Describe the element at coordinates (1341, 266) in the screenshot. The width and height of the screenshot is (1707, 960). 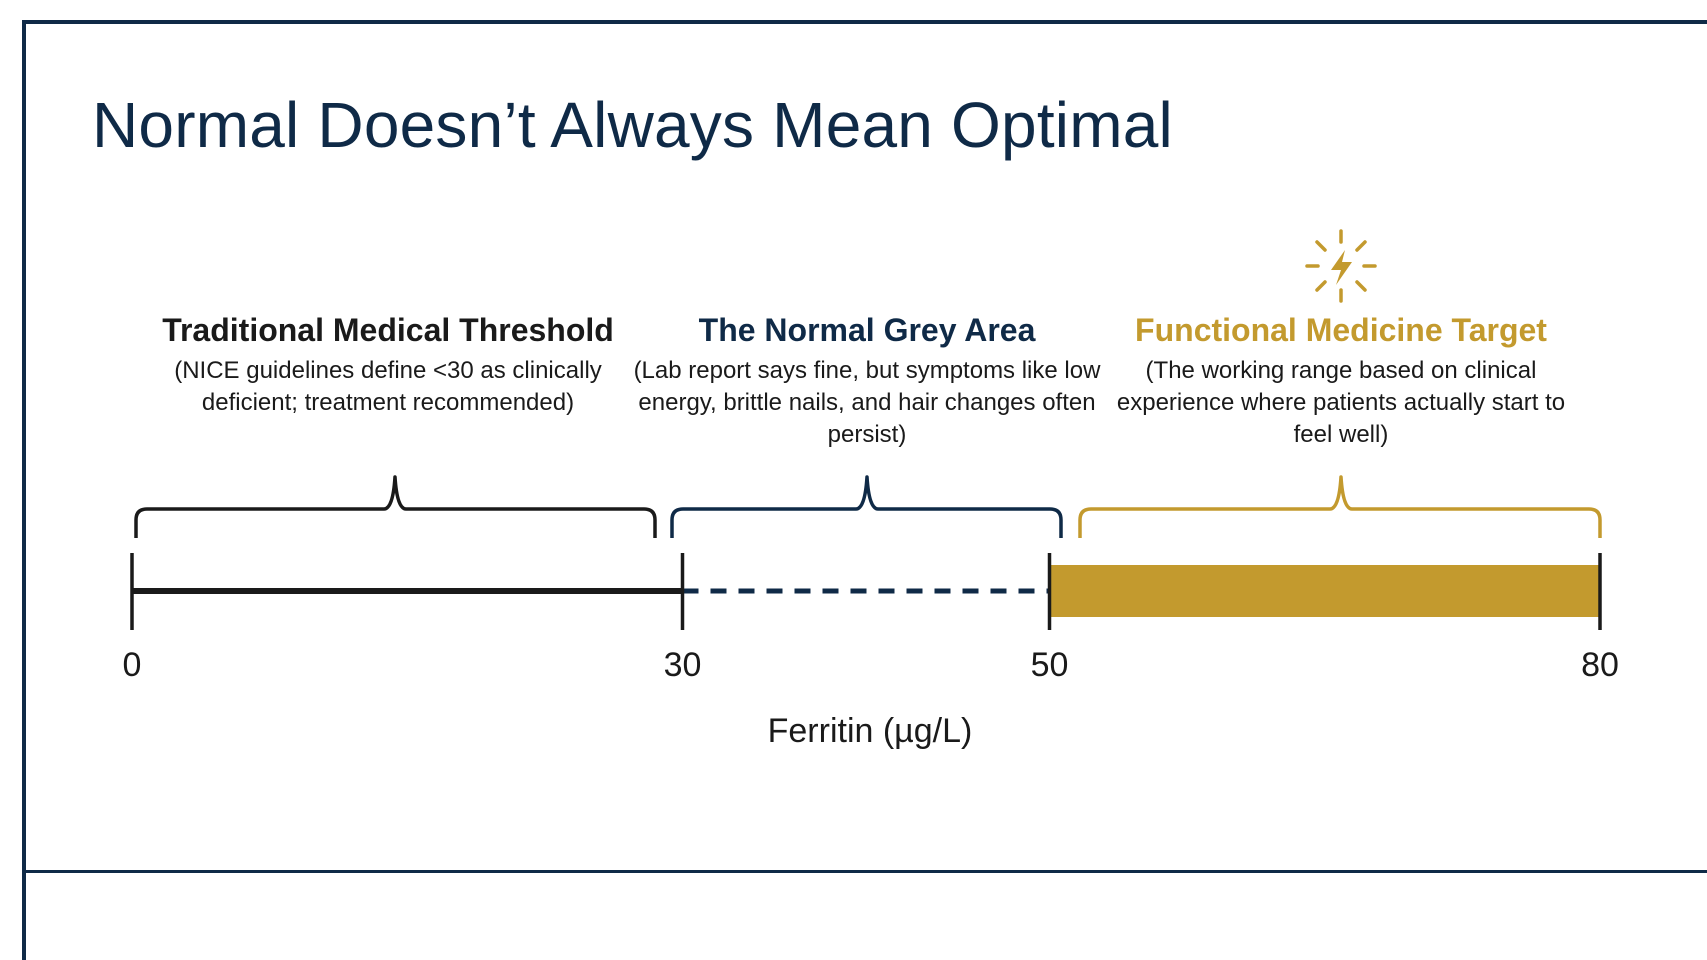
I see `sparkle-lightning-icon` at that location.